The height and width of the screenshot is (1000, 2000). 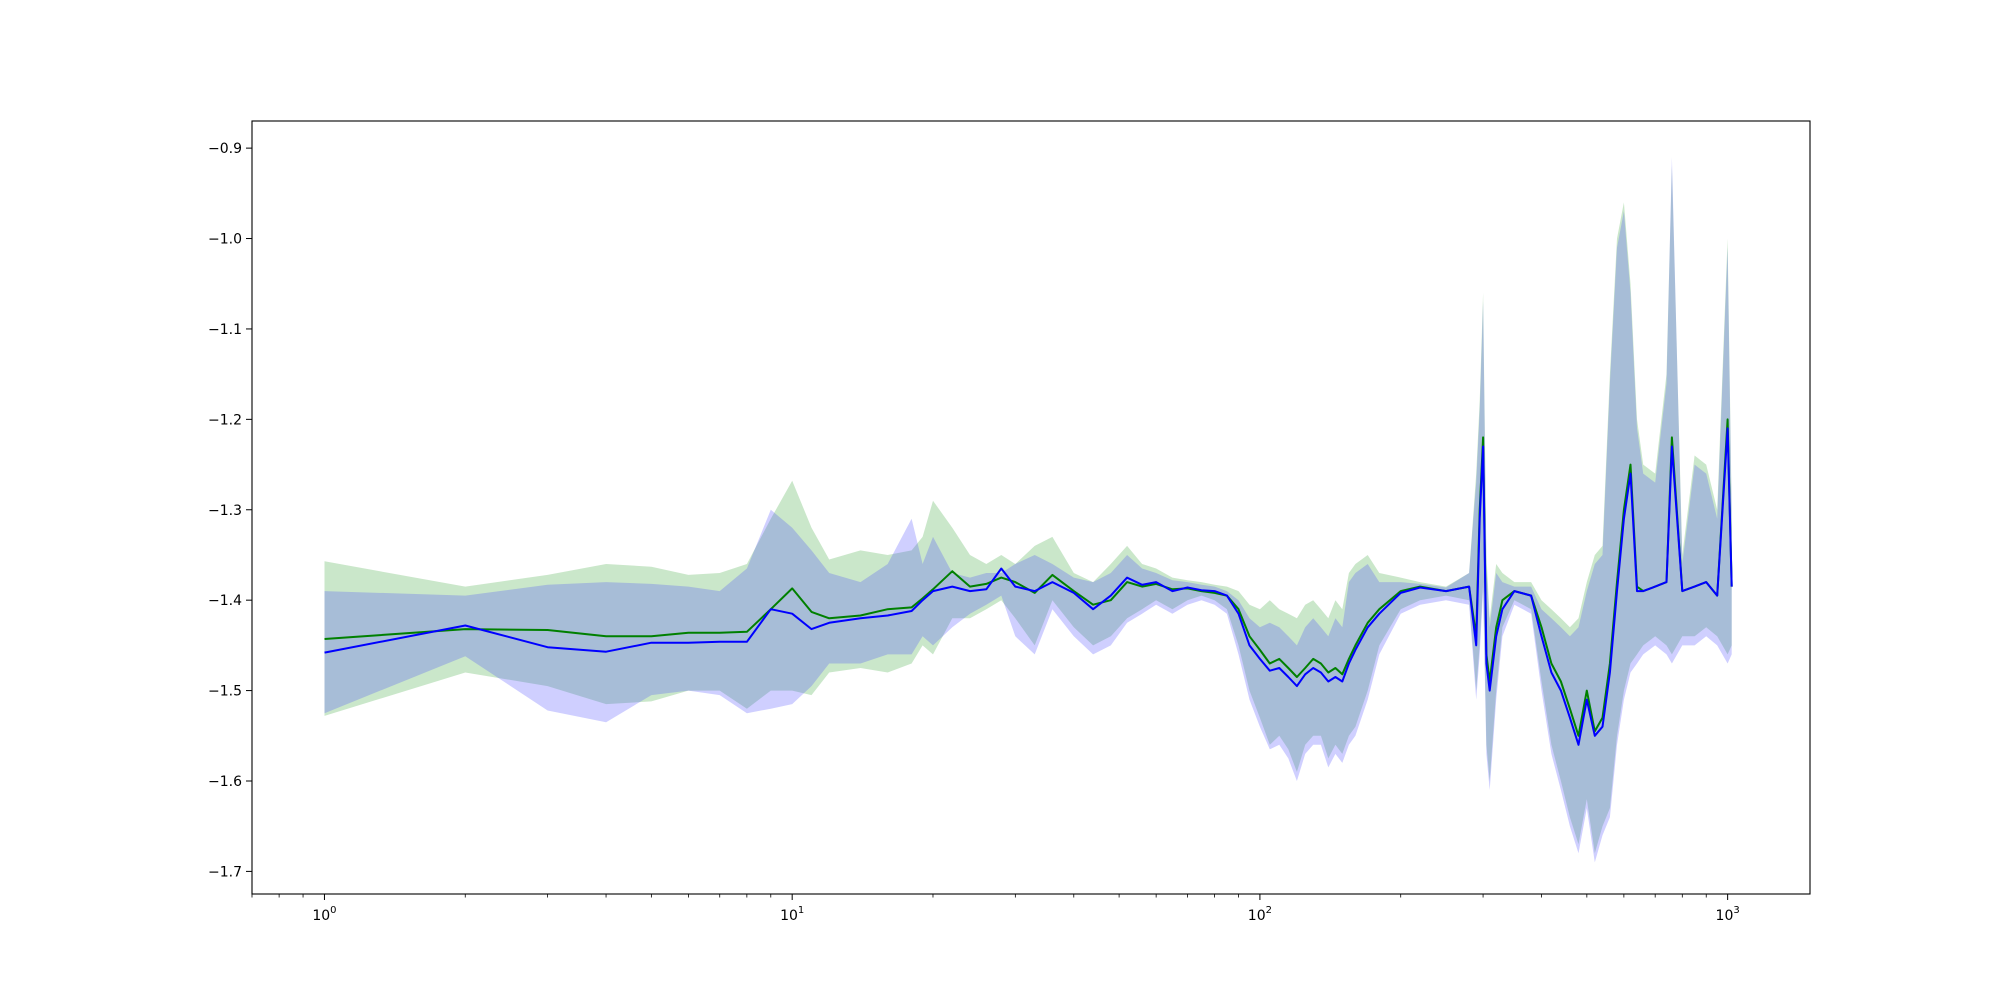 I want to click on x-tick-label: 10⁰, so click(x=324, y=914).